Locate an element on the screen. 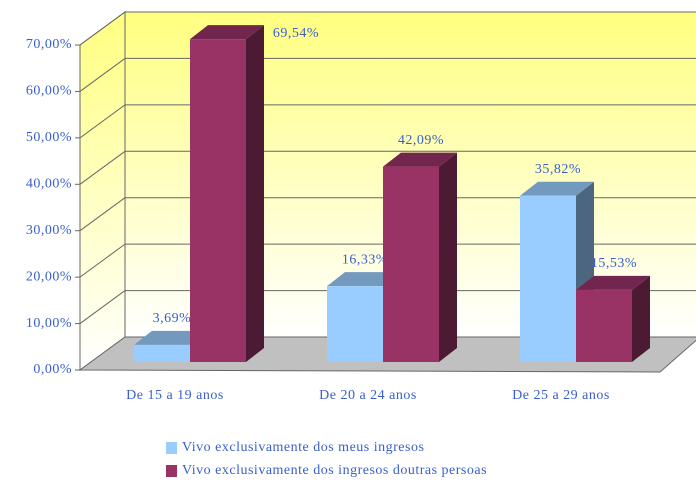 This screenshot has height=482, width=696. side-wall is located at coordinates (102, 191).